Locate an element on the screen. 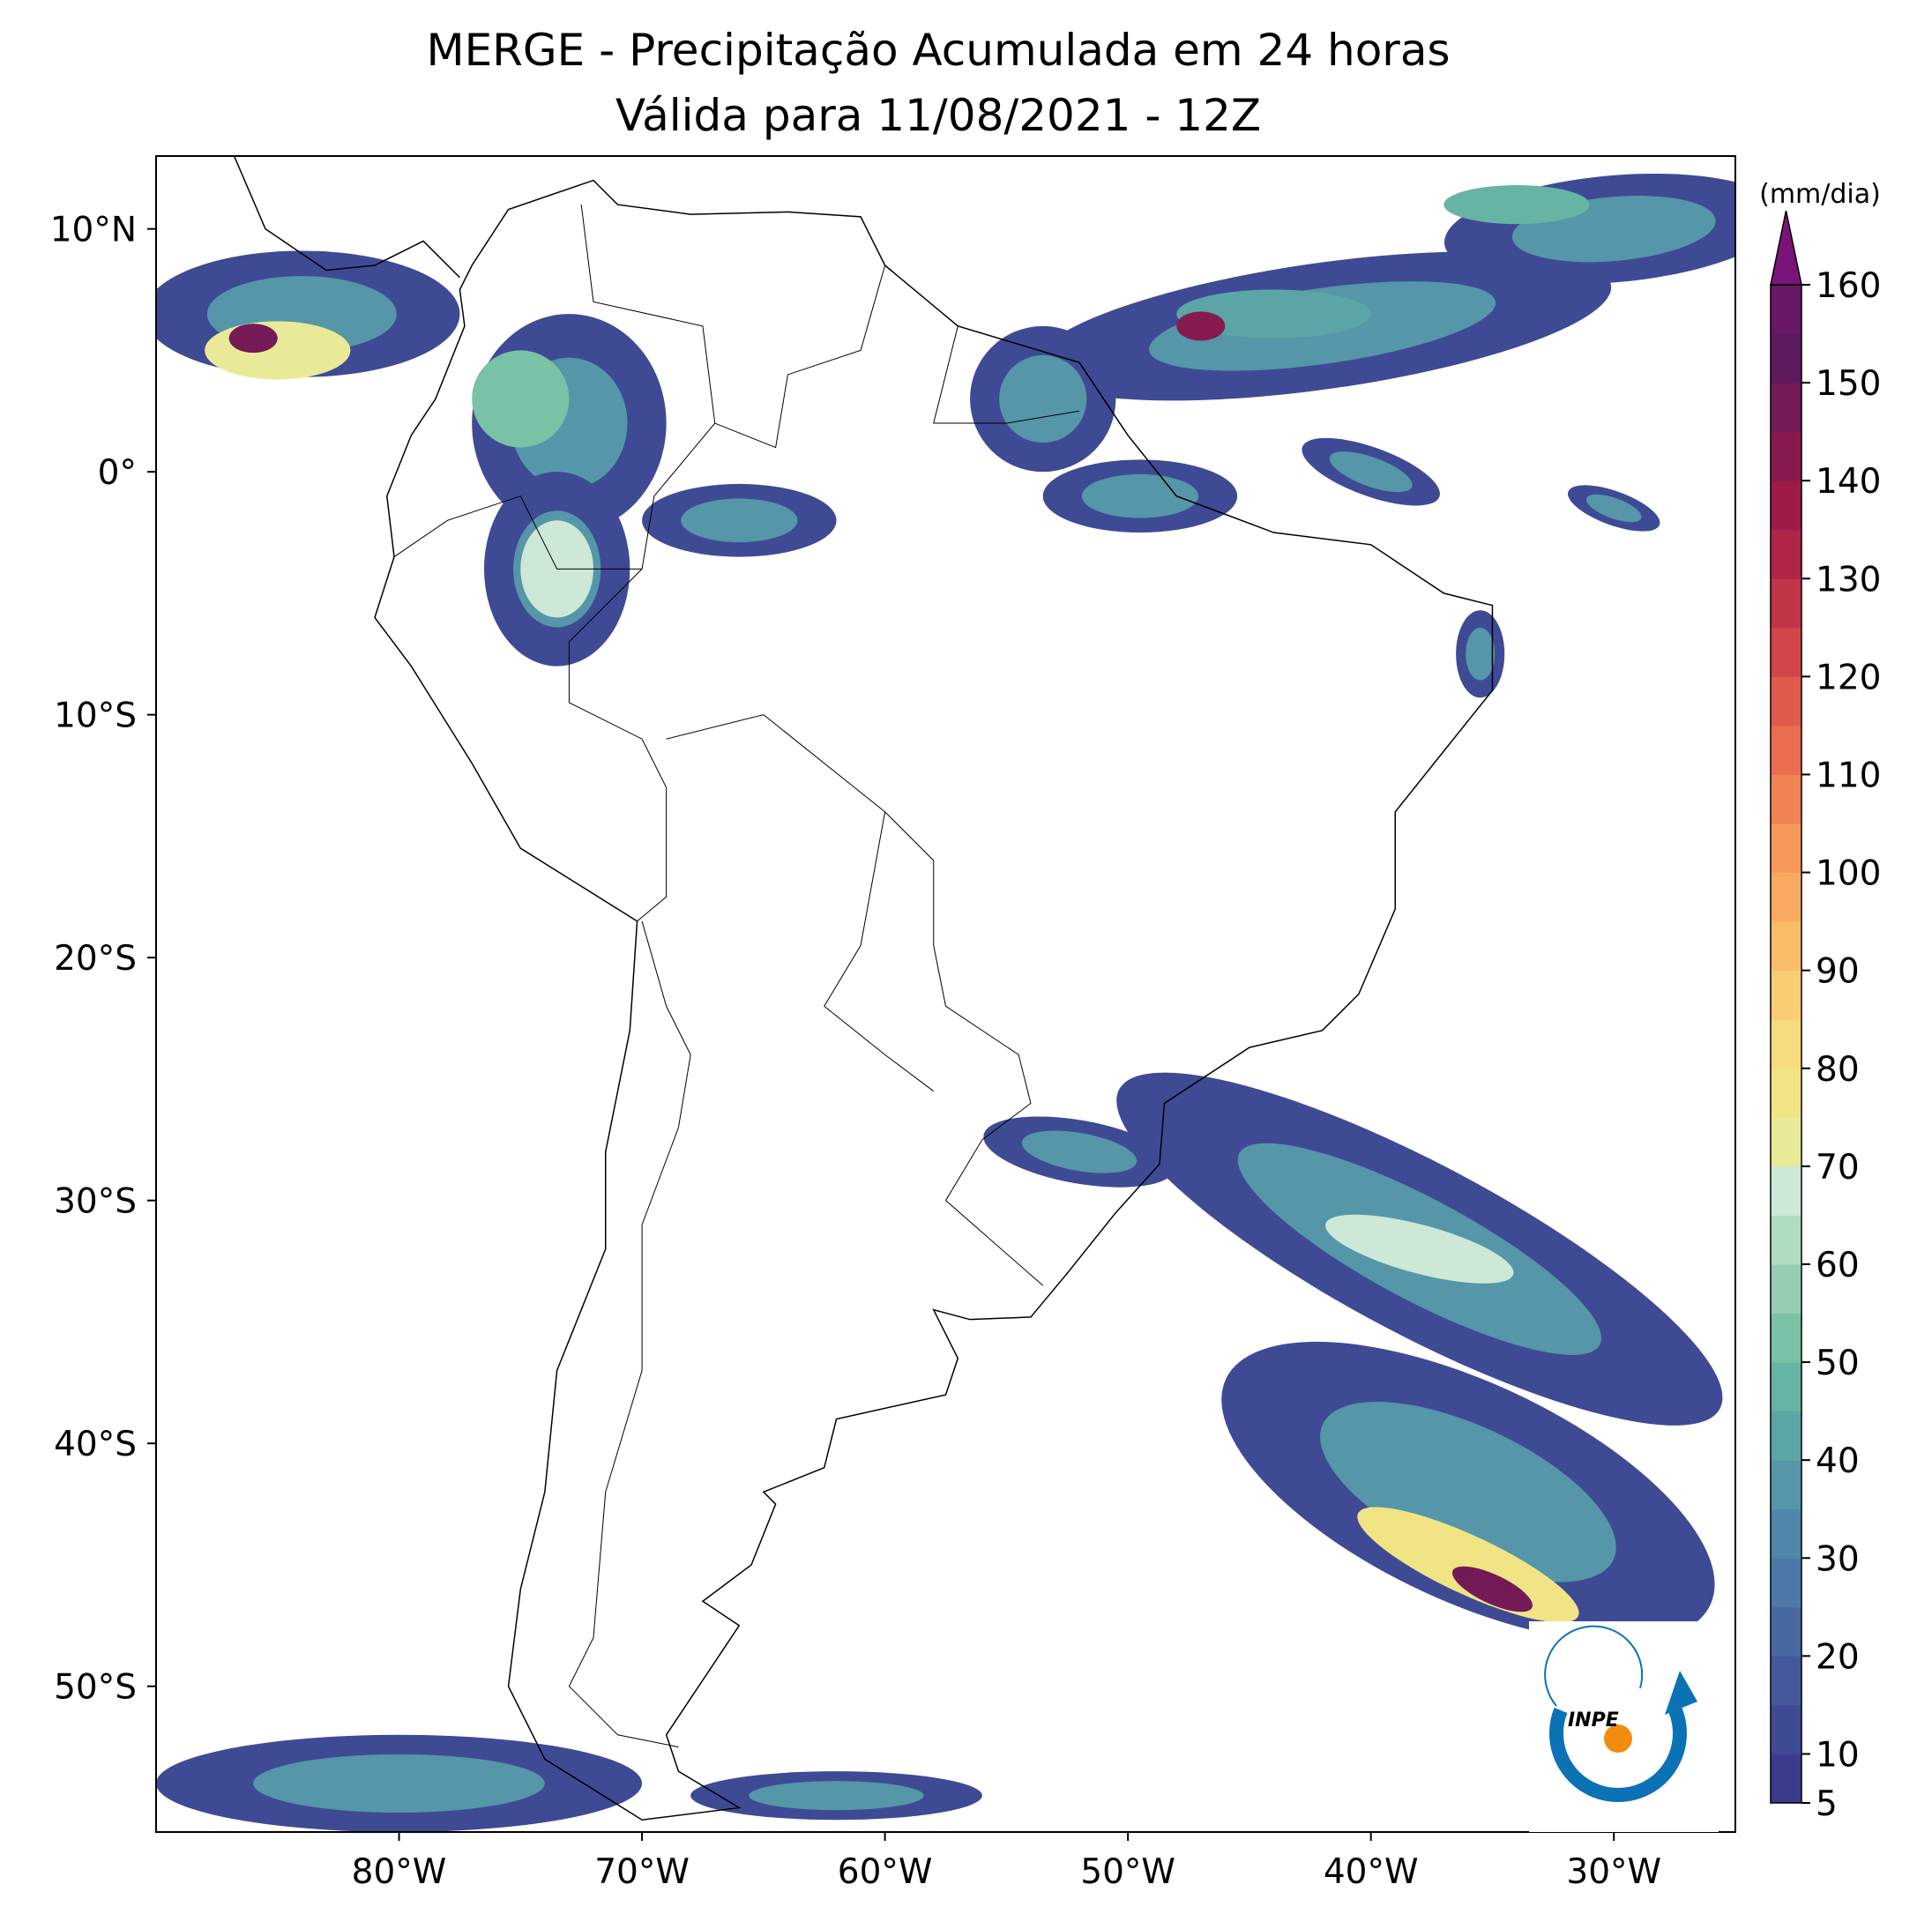 This screenshot has width=1932, height=1914. coastline is located at coordinates (346, 217).